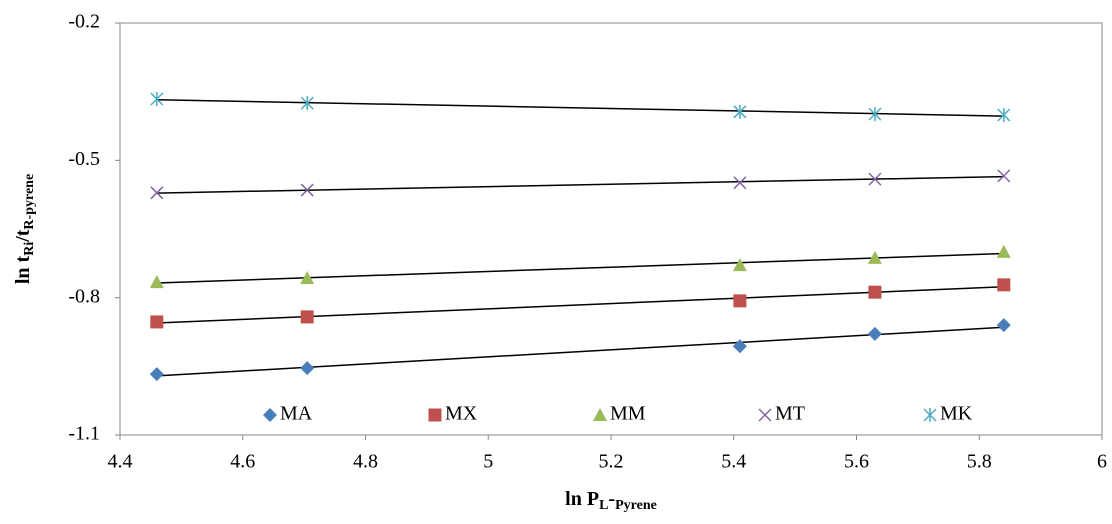  What do you see at coordinates (242, 462) in the screenshot?
I see `x-tick-label: 4.6` at bounding box center [242, 462].